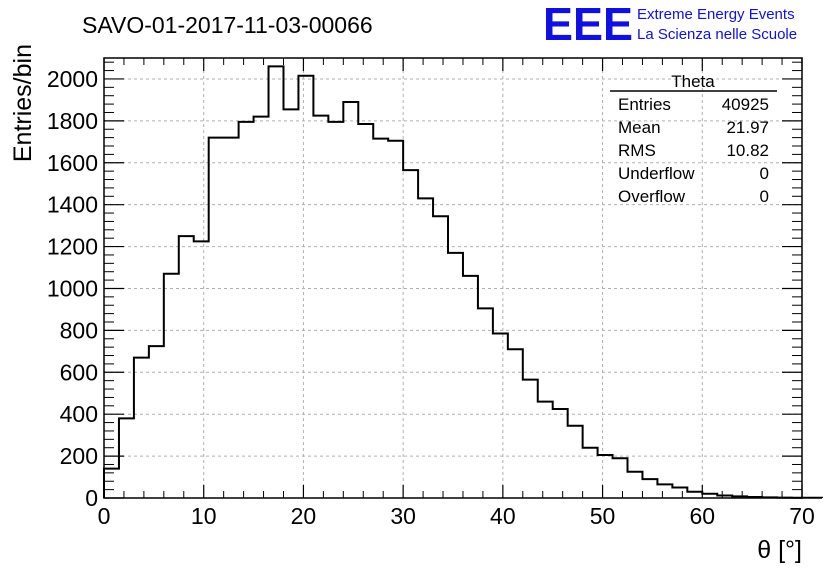 Image resolution: width=836 pixels, height=572 pixels. I want to click on stats-value: 40925, so click(745, 104).